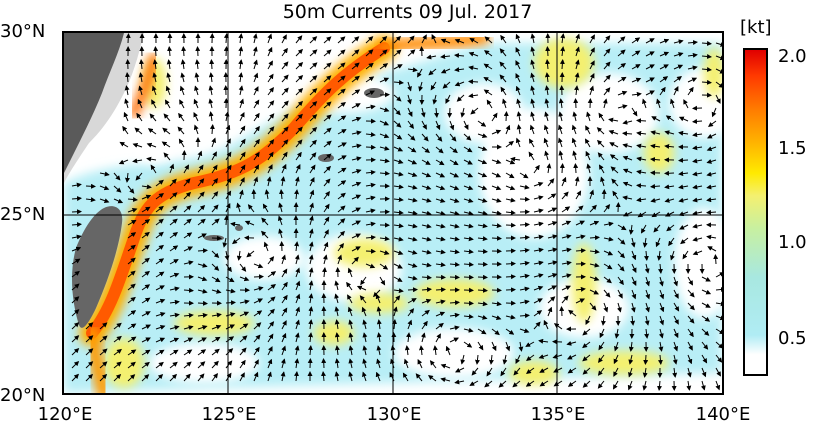  Describe the element at coordinates (407, 12) in the screenshot. I see `map-title: 50m Currents 09 Jul. 2017` at that location.